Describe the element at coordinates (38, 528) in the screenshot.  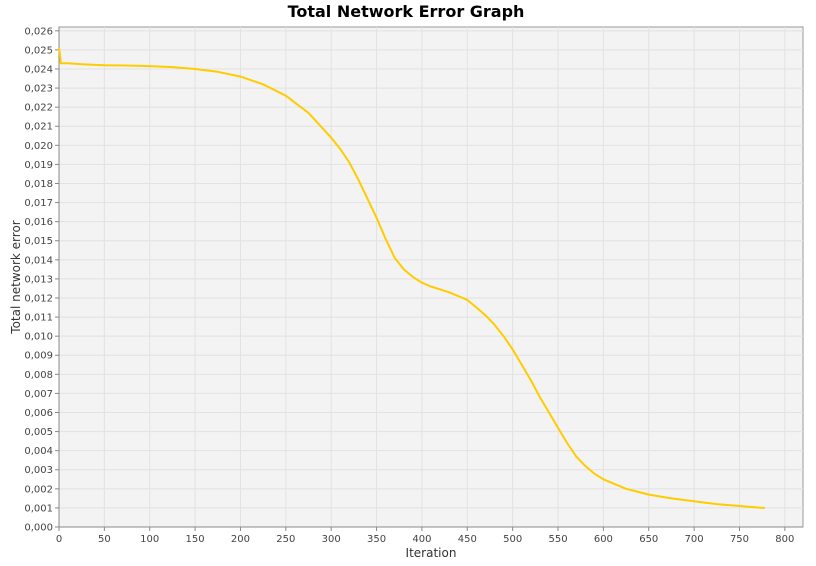
I see `y-tick-label: 0,000` at that location.